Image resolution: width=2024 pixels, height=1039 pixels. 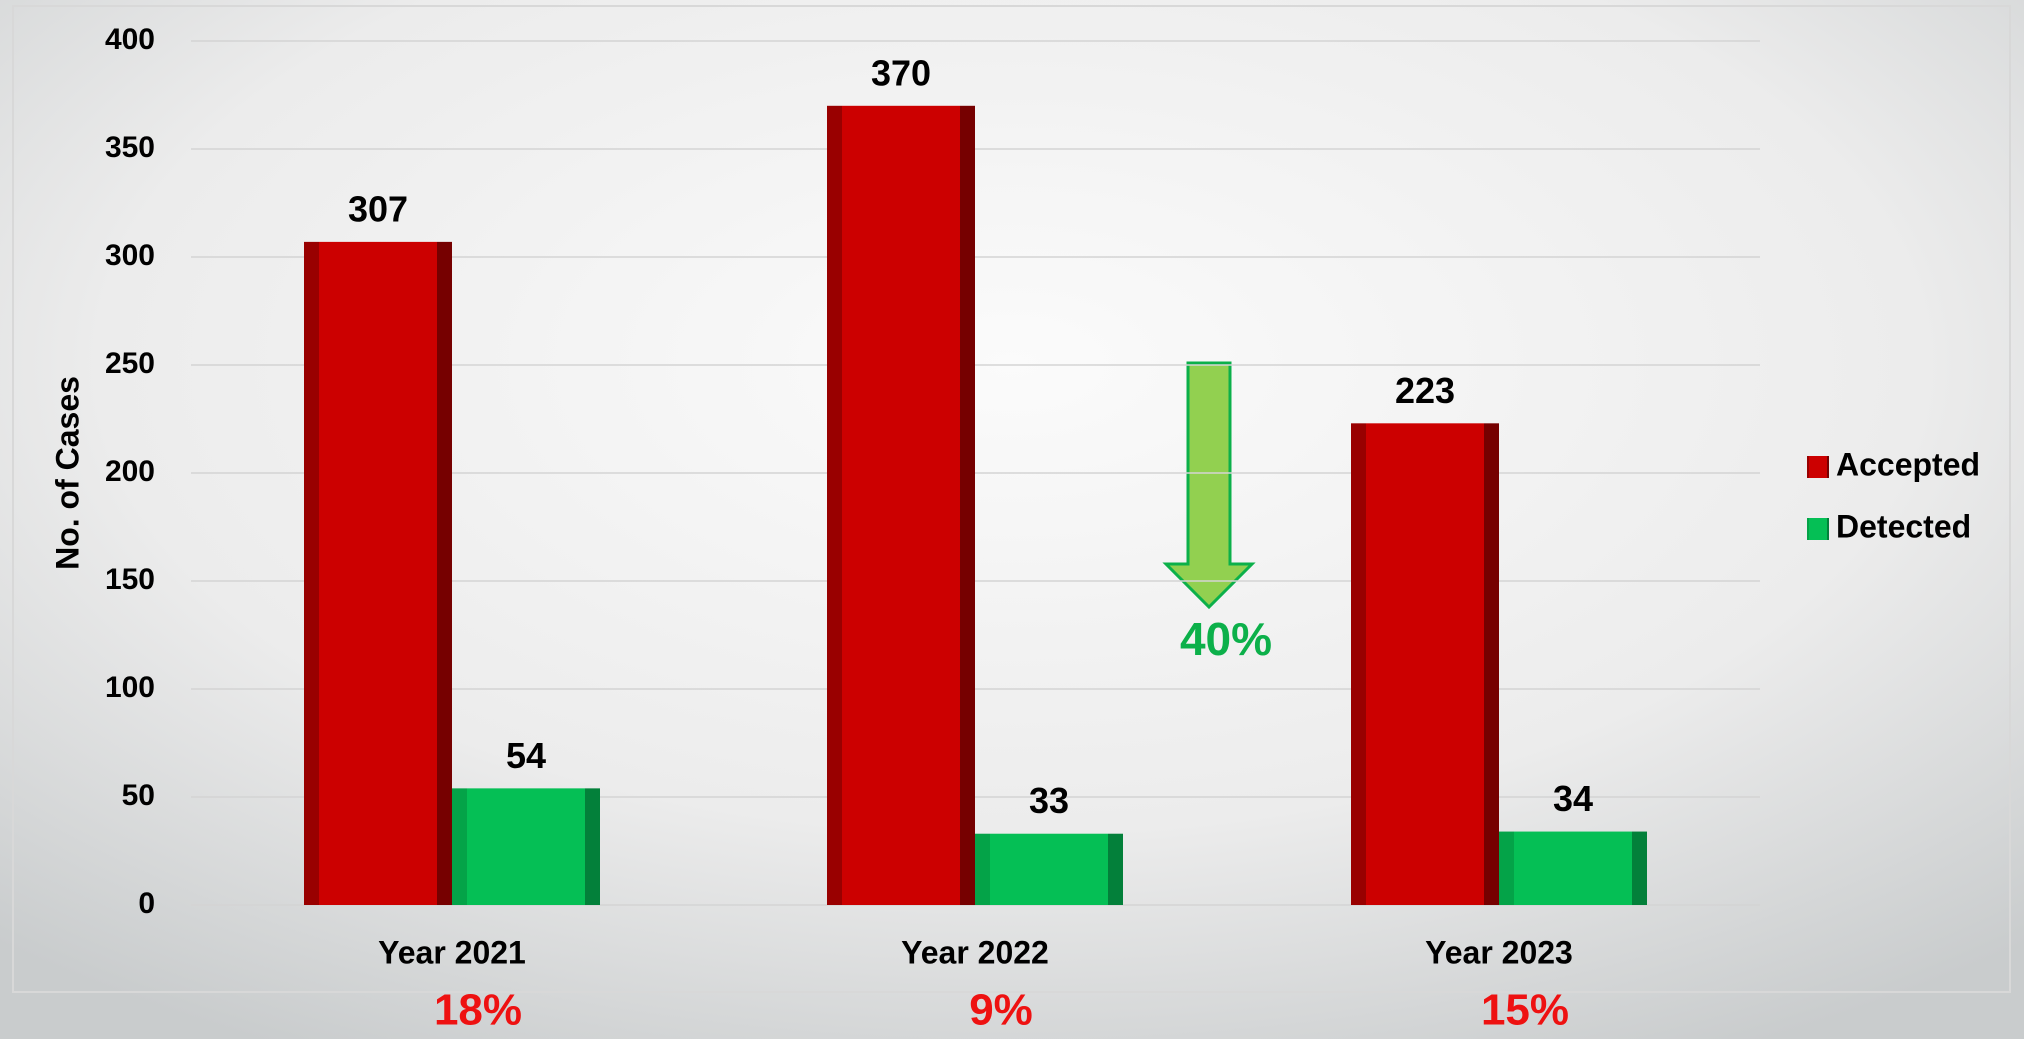 I want to click on legend-label: Accepted, so click(x=1908, y=464).